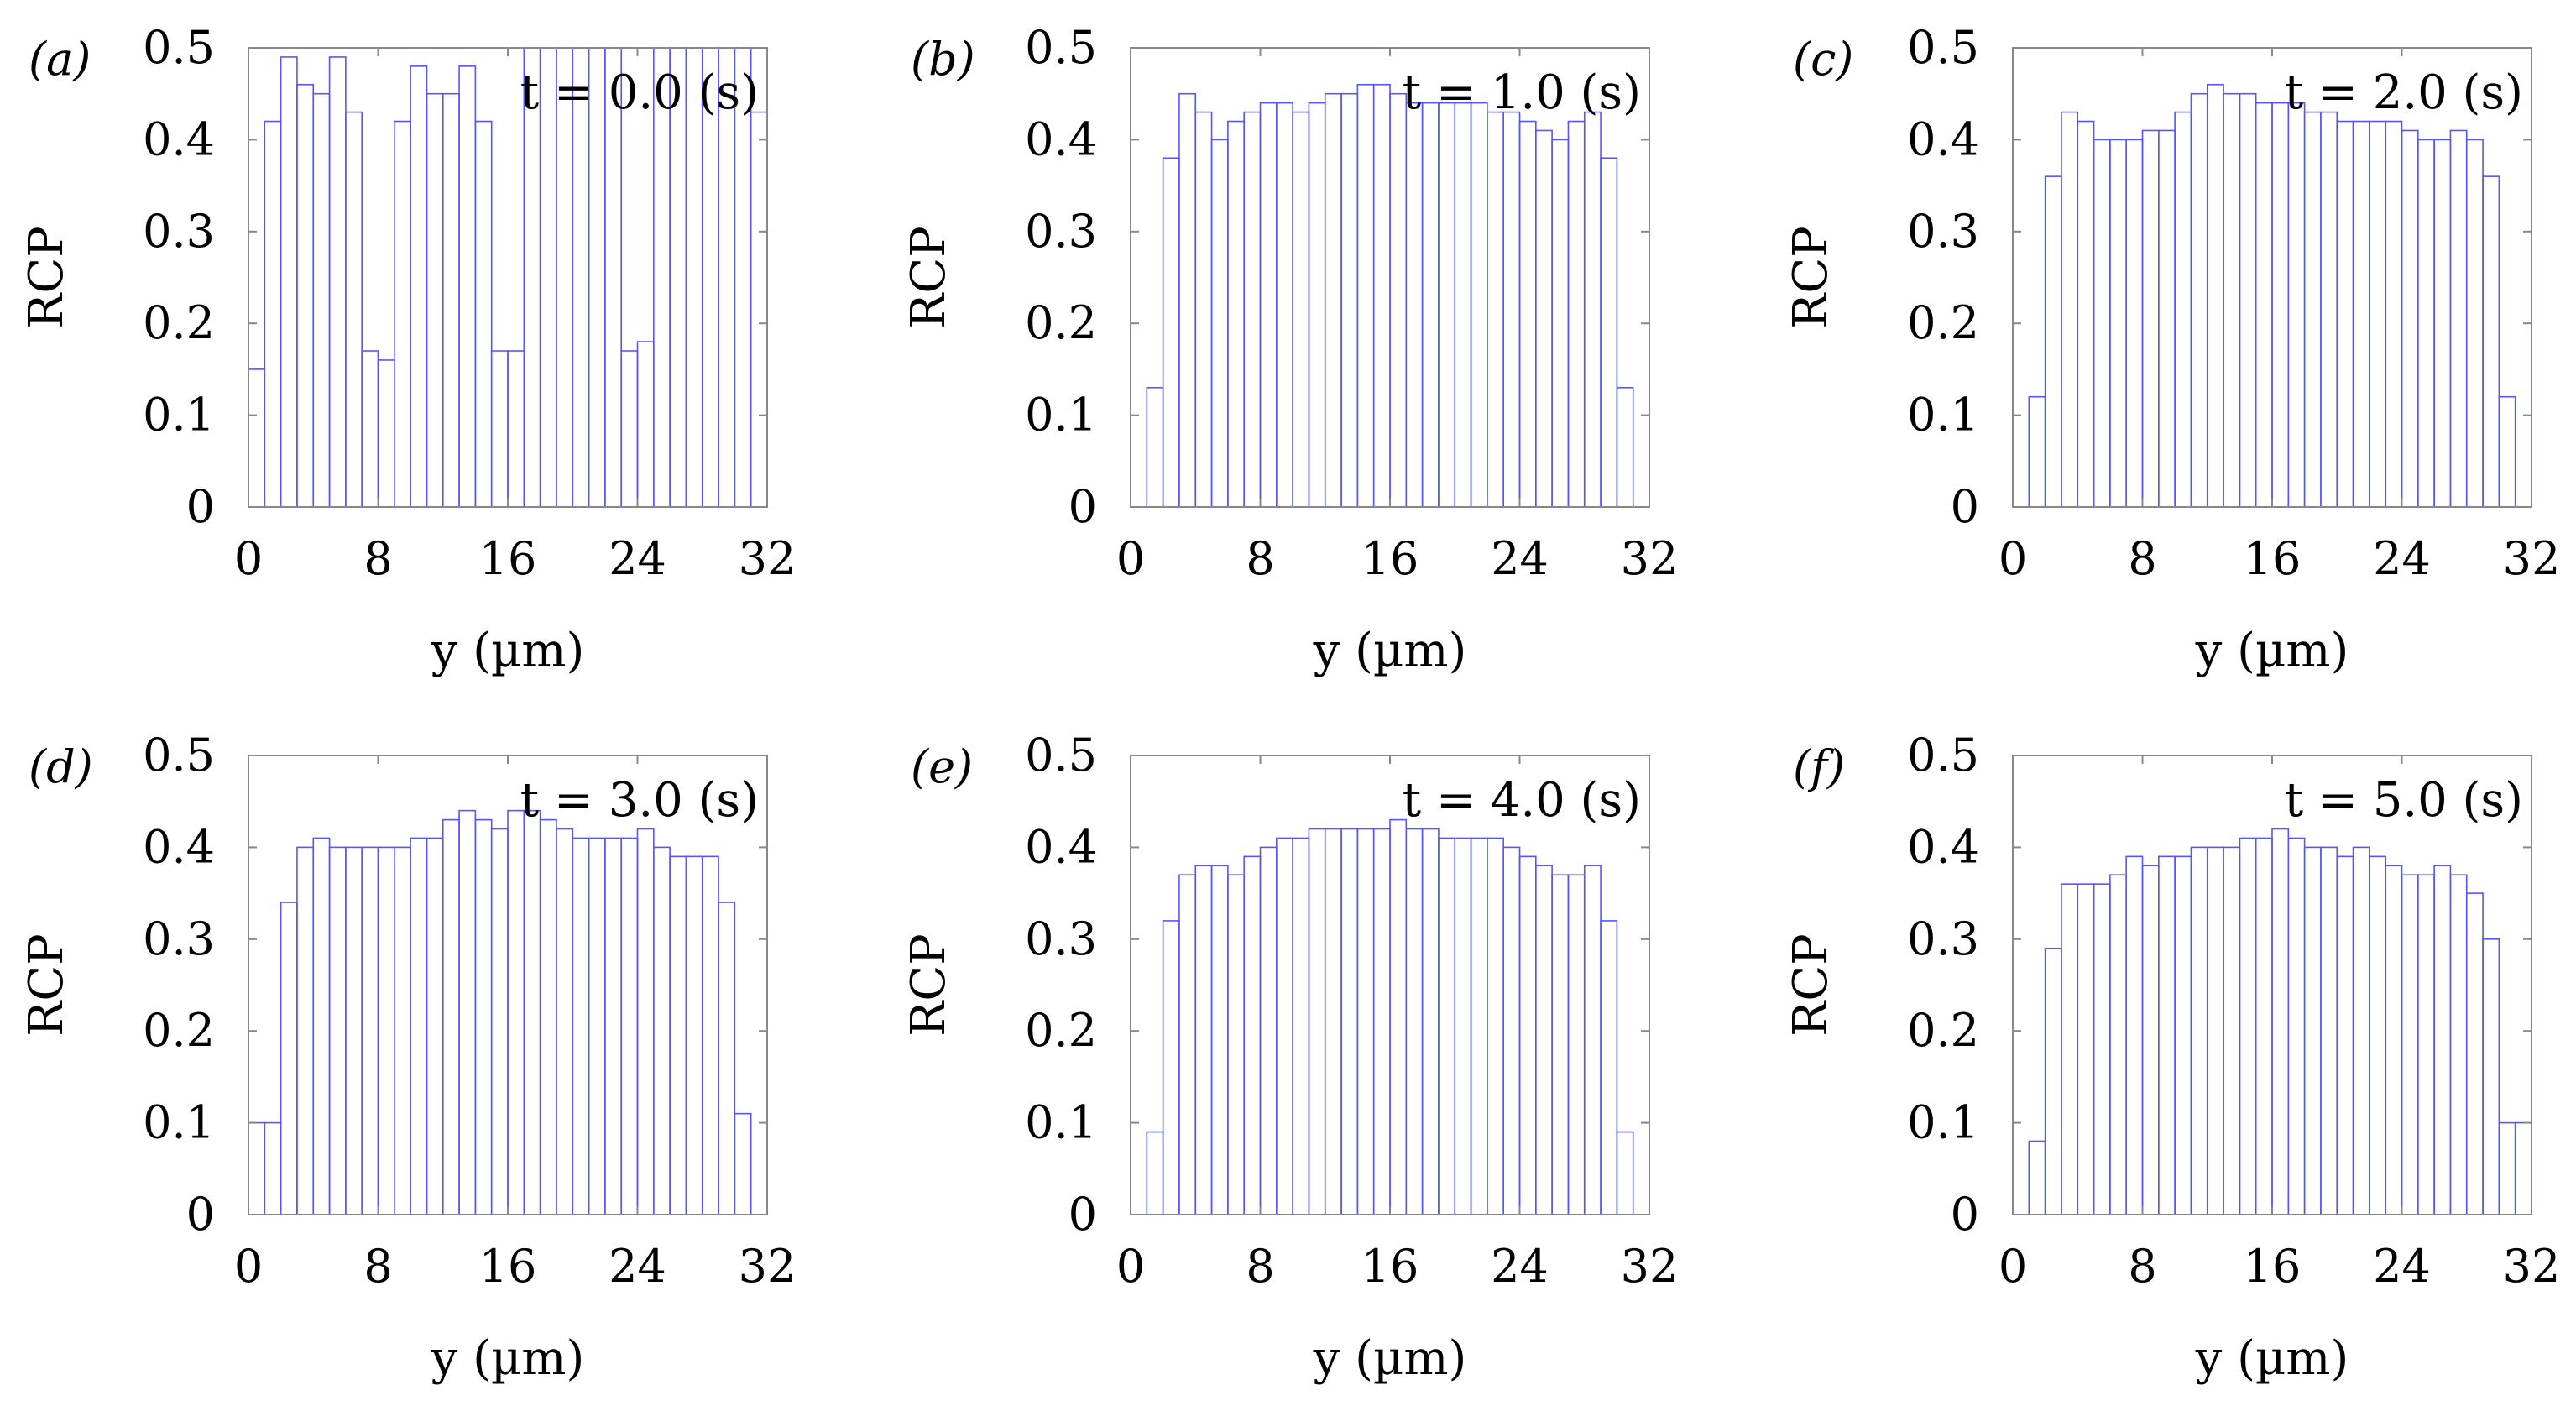  I want to click on time-annotation: t = 1.0 (s), so click(1522, 93).